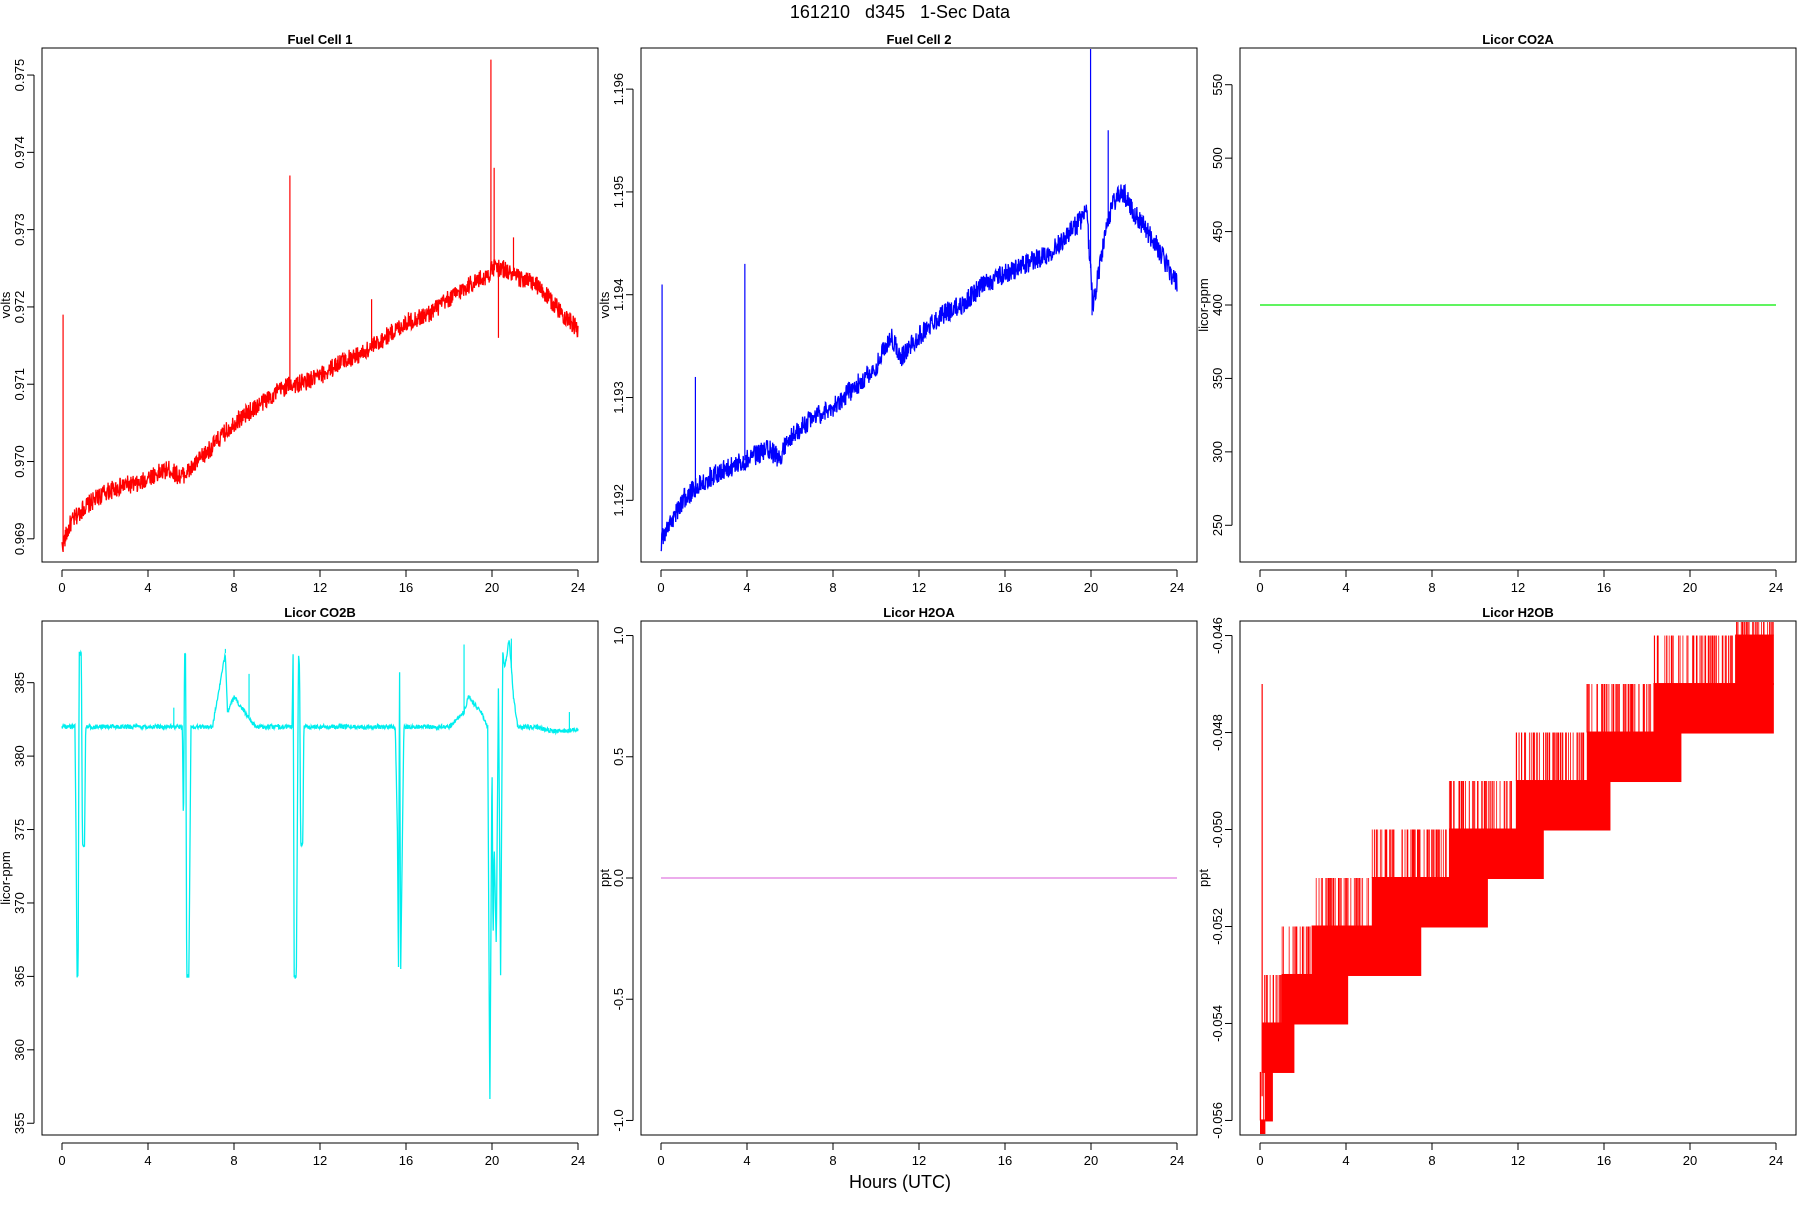  What do you see at coordinates (19, 756) in the screenshot?
I see `y-tick-label: 380` at bounding box center [19, 756].